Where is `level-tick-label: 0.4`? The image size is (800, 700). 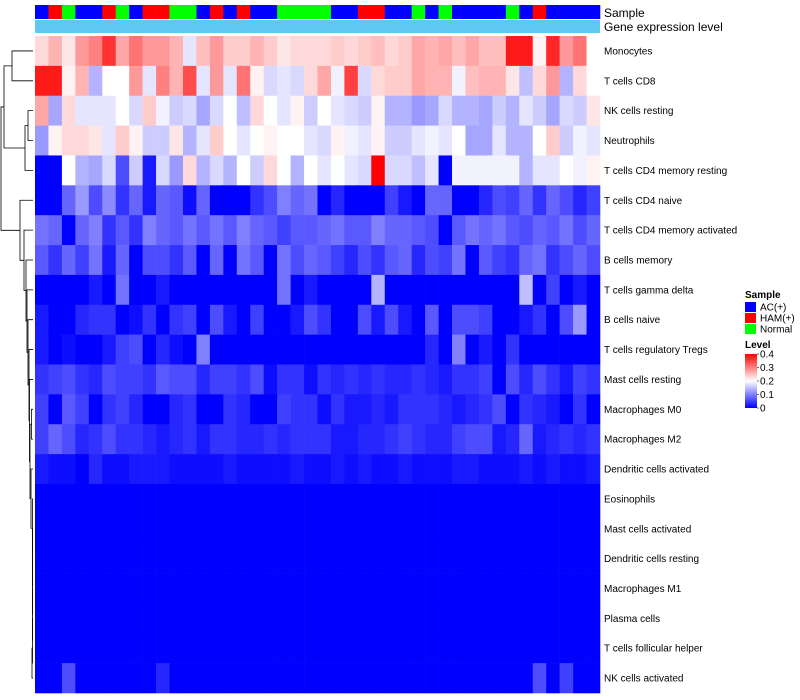 level-tick-label: 0.4 is located at coordinates (767, 355).